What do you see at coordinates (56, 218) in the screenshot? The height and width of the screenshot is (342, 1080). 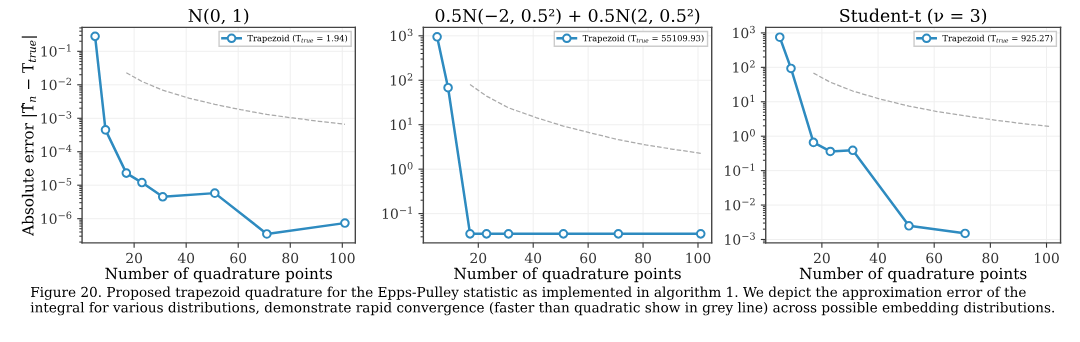 I see `y-tick-label: 10$^{−6}$` at bounding box center [56, 218].